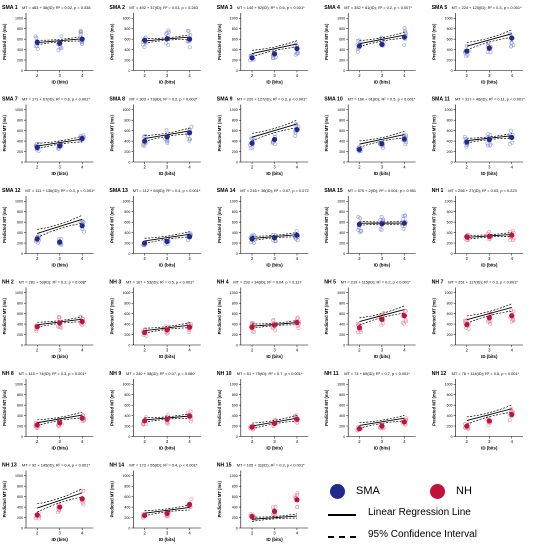 The image size is (537, 550). I want to click on panel-title: NH 8, so click(8, 374).